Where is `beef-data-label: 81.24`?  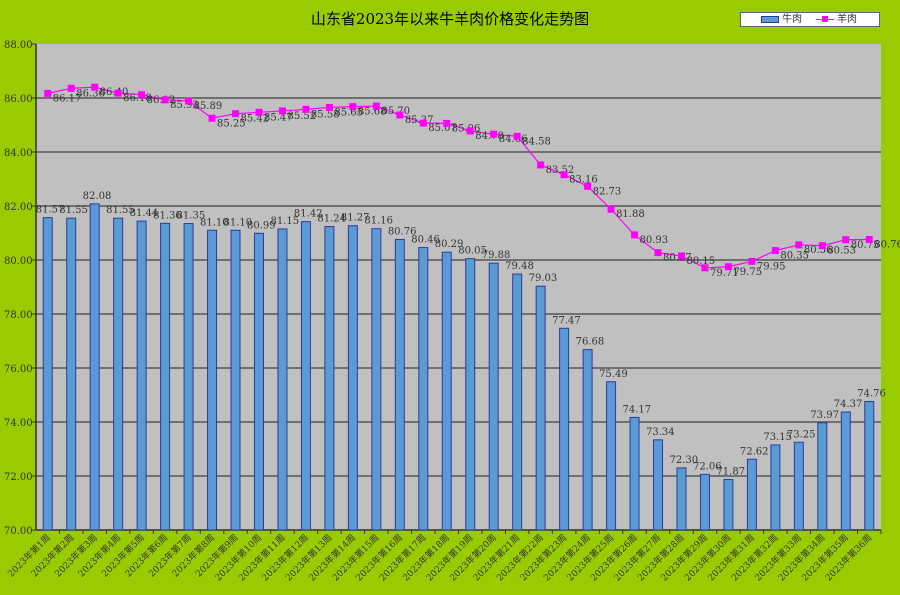 beef-data-label: 81.24 is located at coordinates (331, 219).